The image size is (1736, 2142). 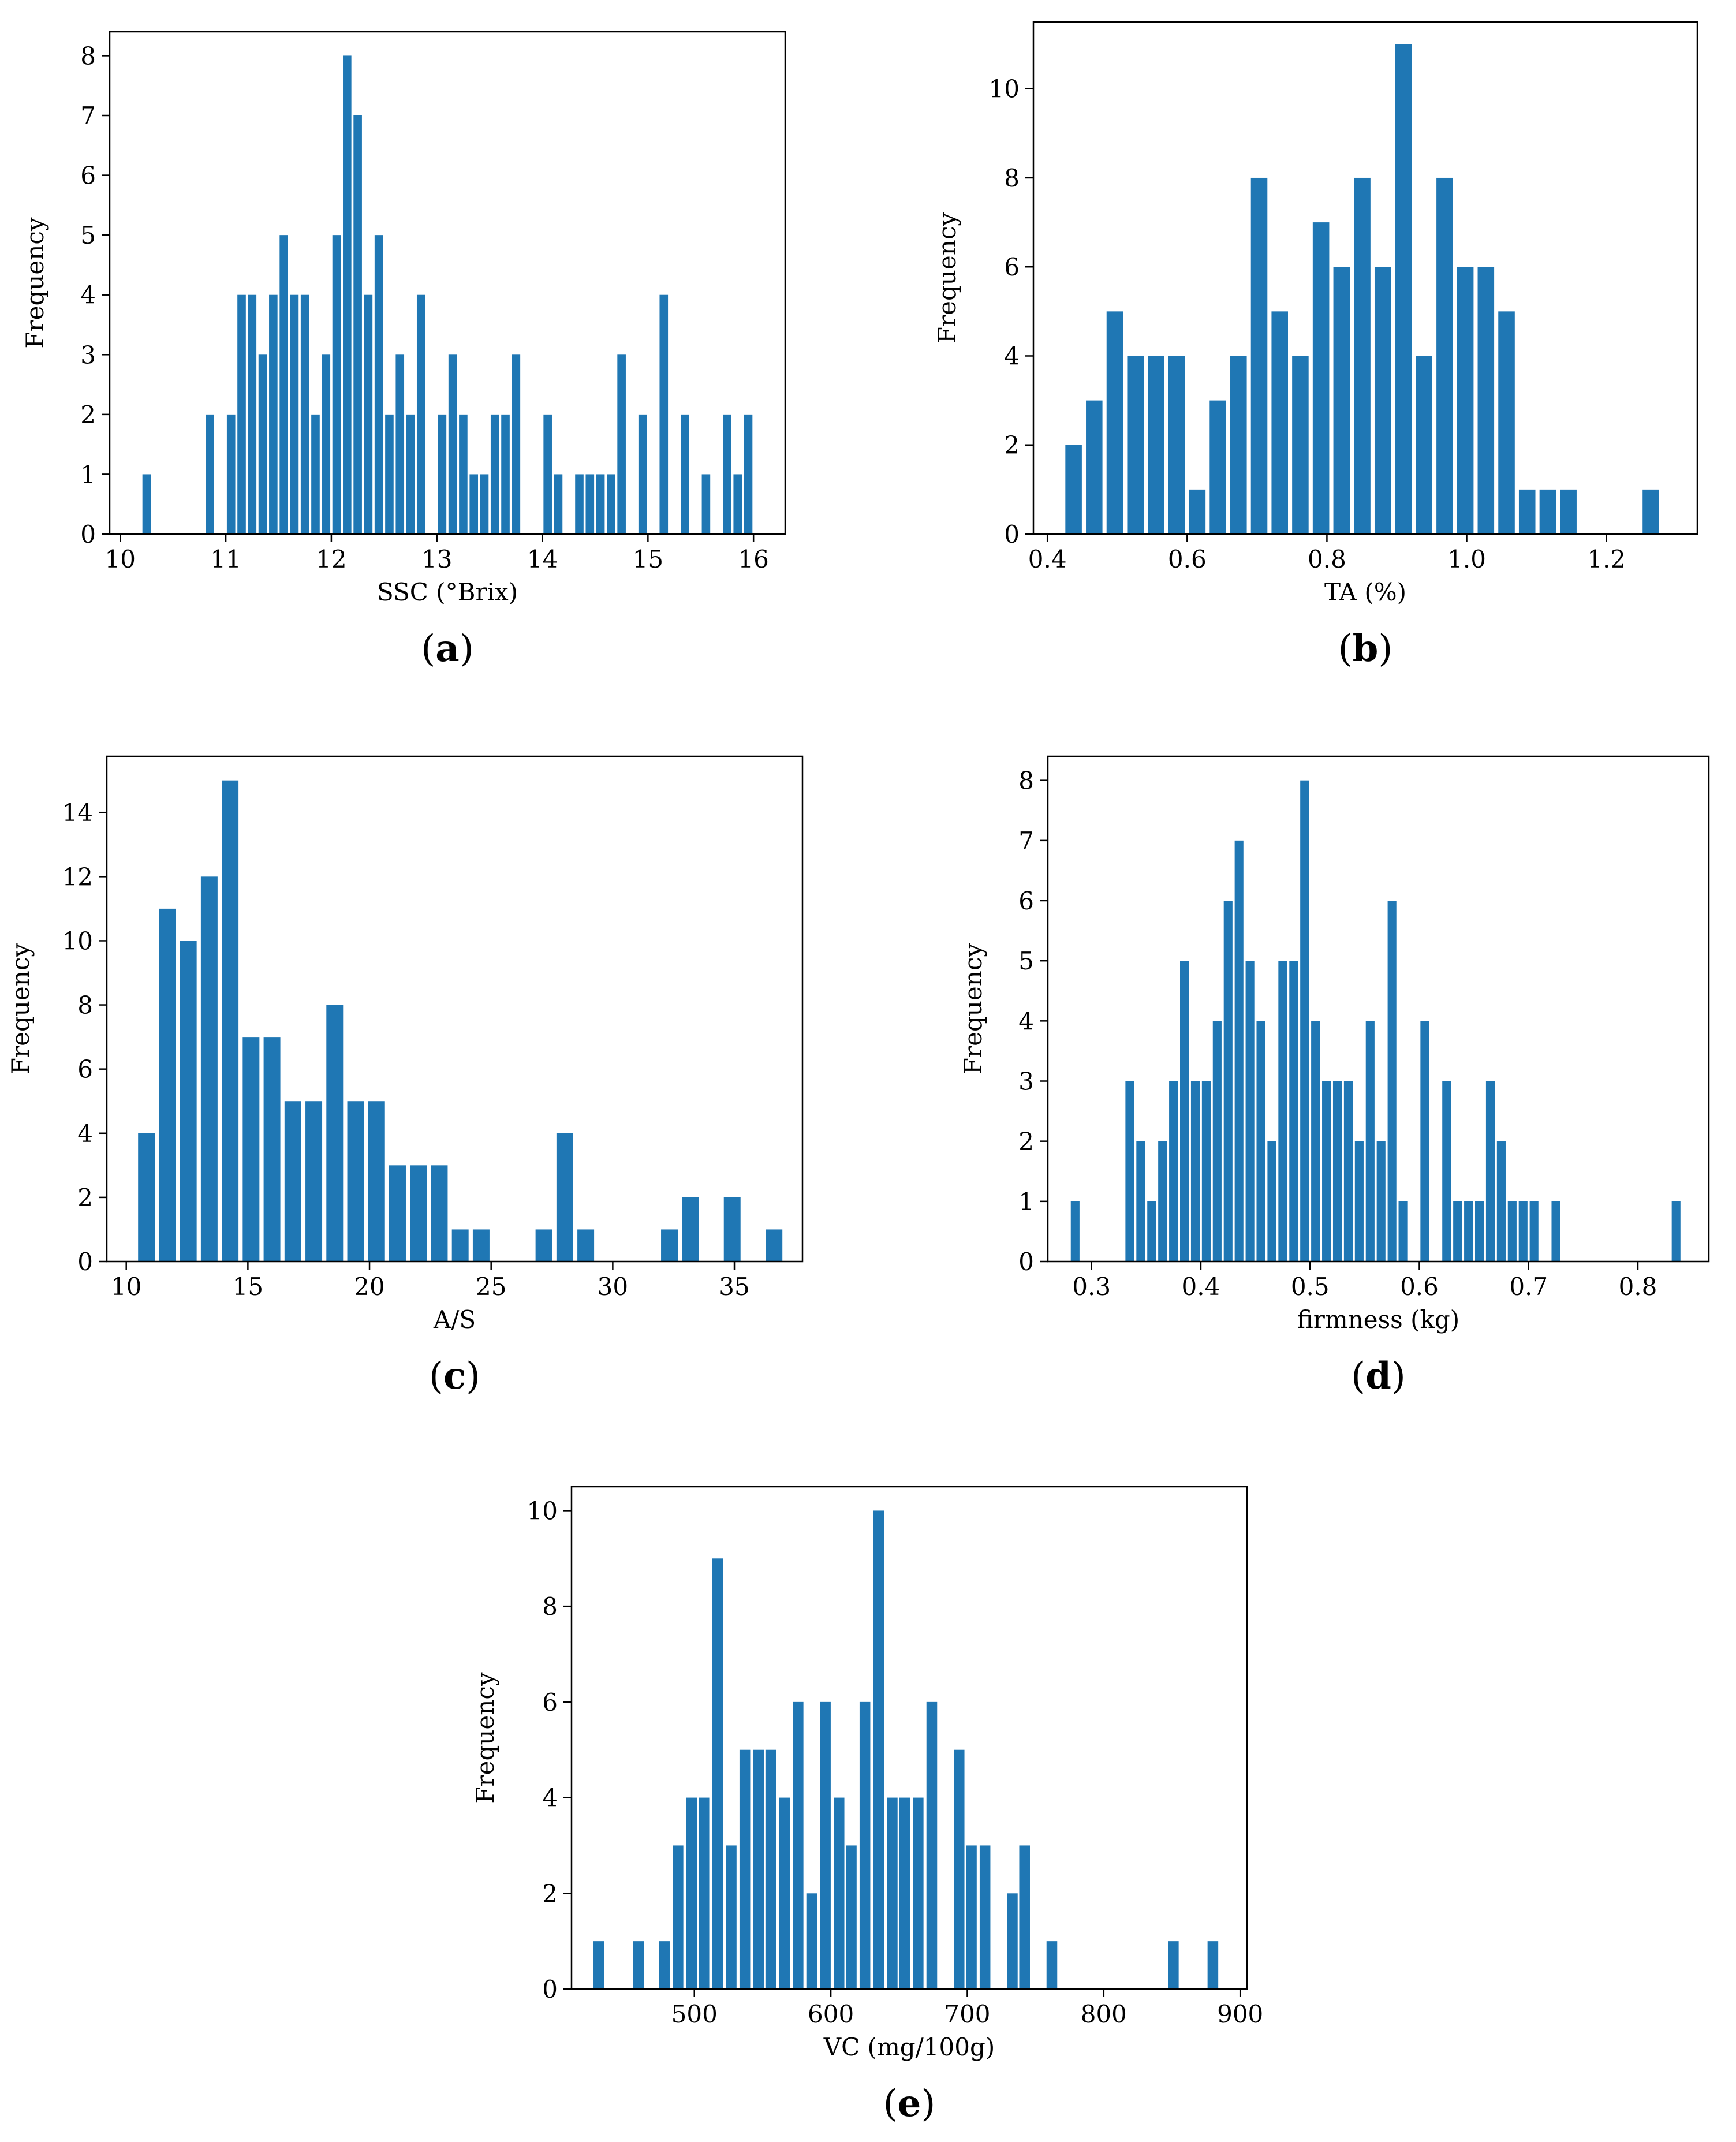 I want to click on y-tick-label: 10, so click(x=77, y=941).